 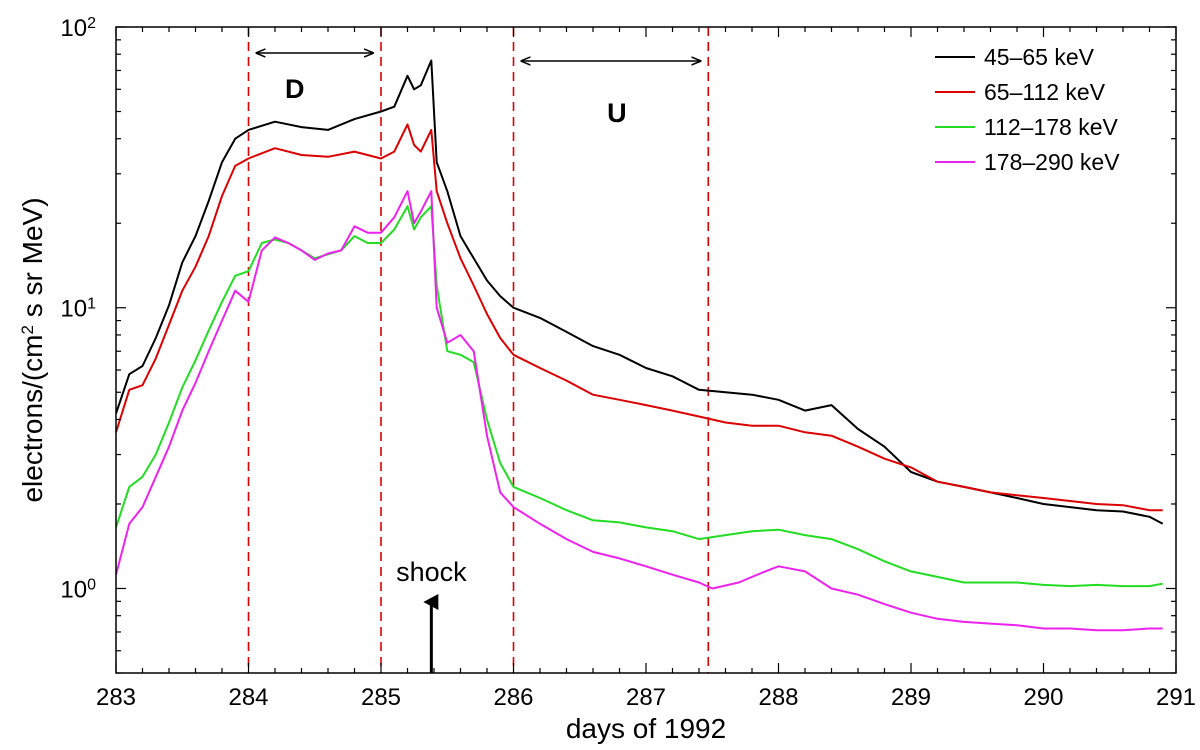 What do you see at coordinates (78, 590) in the screenshot?
I see `y-tick-label: 10⁰` at bounding box center [78, 590].